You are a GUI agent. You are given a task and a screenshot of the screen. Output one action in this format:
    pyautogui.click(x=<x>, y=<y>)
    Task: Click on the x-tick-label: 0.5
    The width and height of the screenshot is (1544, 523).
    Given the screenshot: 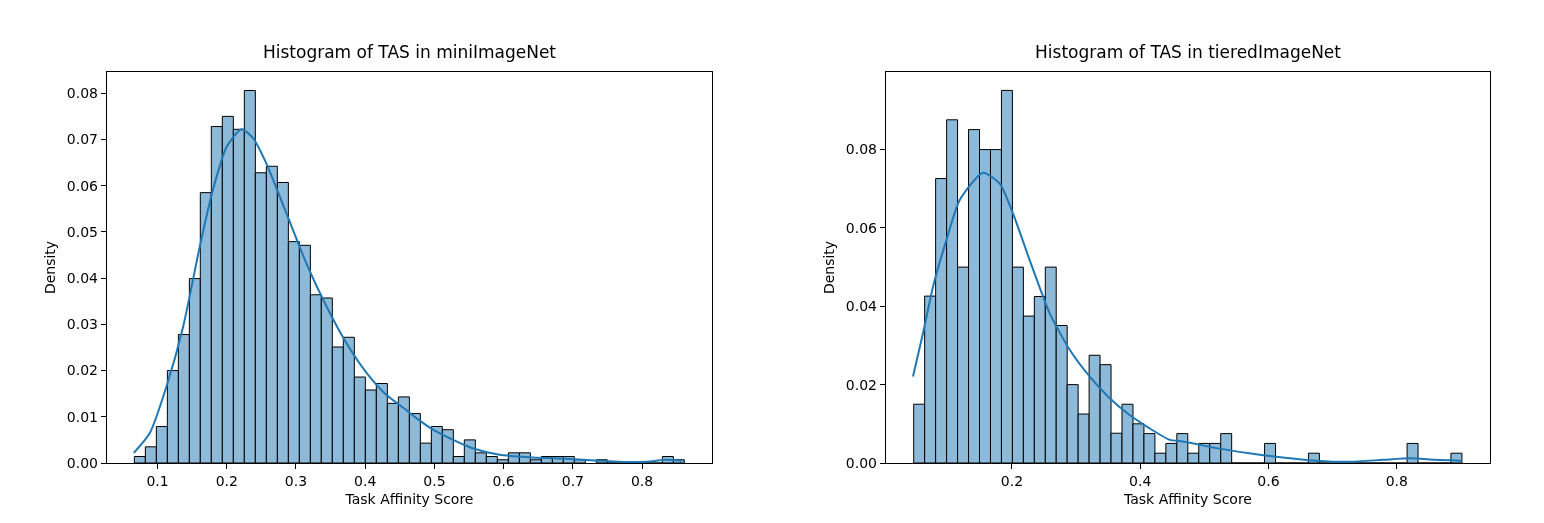 What is the action you would take?
    pyautogui.click(x=434, y=481)
    